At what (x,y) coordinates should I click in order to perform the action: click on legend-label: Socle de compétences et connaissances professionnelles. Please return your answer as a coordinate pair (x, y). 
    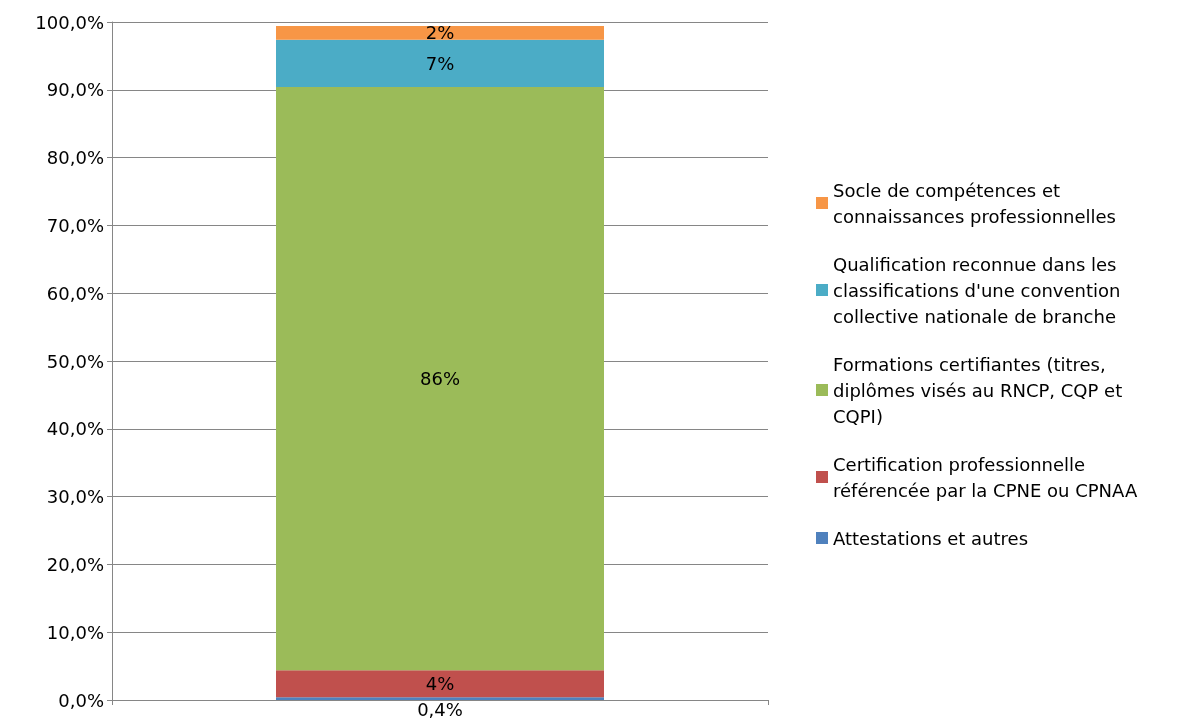
    Looking at the image, I should click on (974, 203).